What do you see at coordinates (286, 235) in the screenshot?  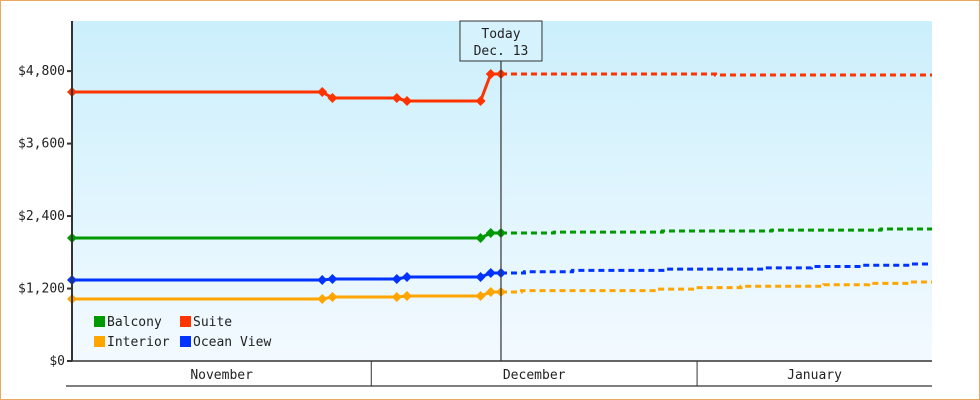 I see `series-line-balcony` at bounding box center [286, 235].